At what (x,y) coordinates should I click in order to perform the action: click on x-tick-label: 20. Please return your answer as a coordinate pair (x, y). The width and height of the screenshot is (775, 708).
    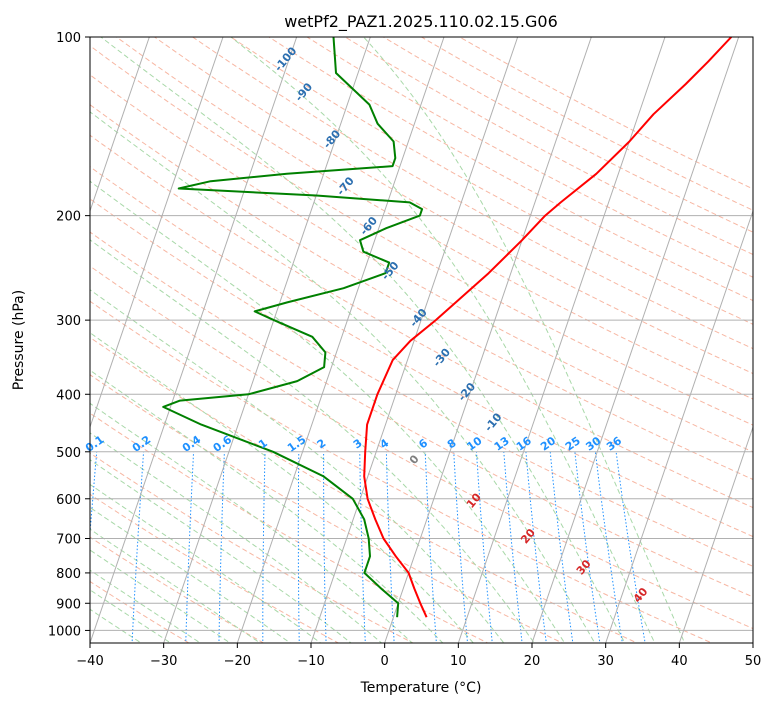
    Looking at the image, I should click on (532, 661).